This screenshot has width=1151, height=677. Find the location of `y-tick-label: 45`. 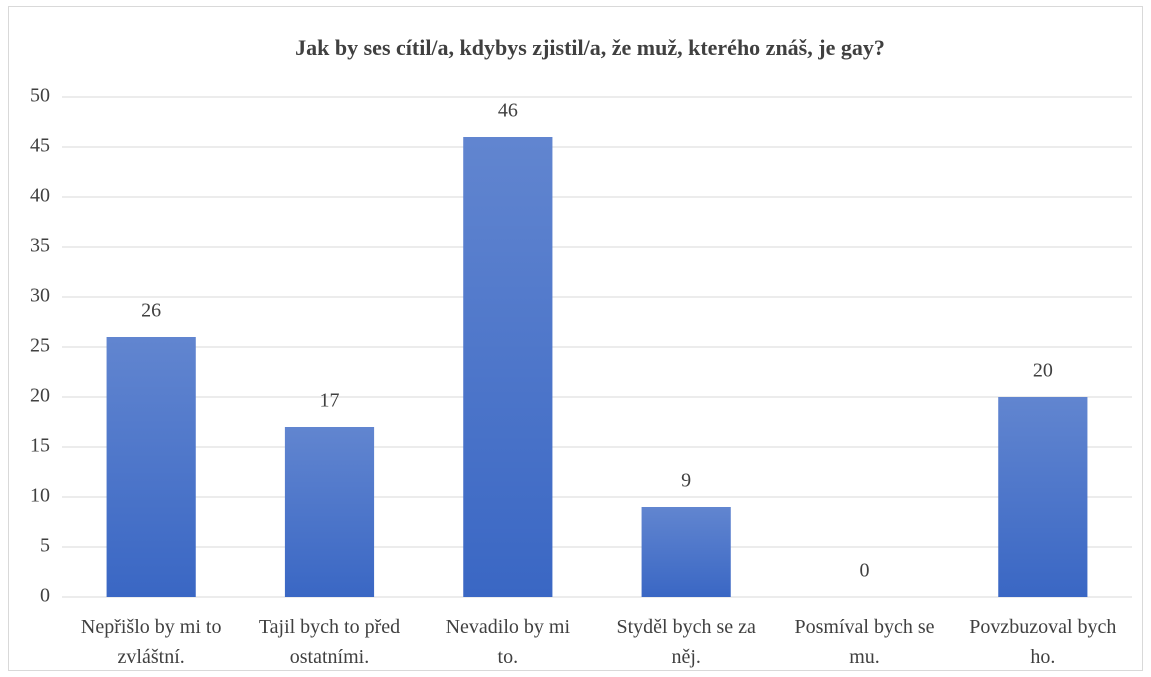

y-tick-label: 45 is located at coordinates (40, 146).